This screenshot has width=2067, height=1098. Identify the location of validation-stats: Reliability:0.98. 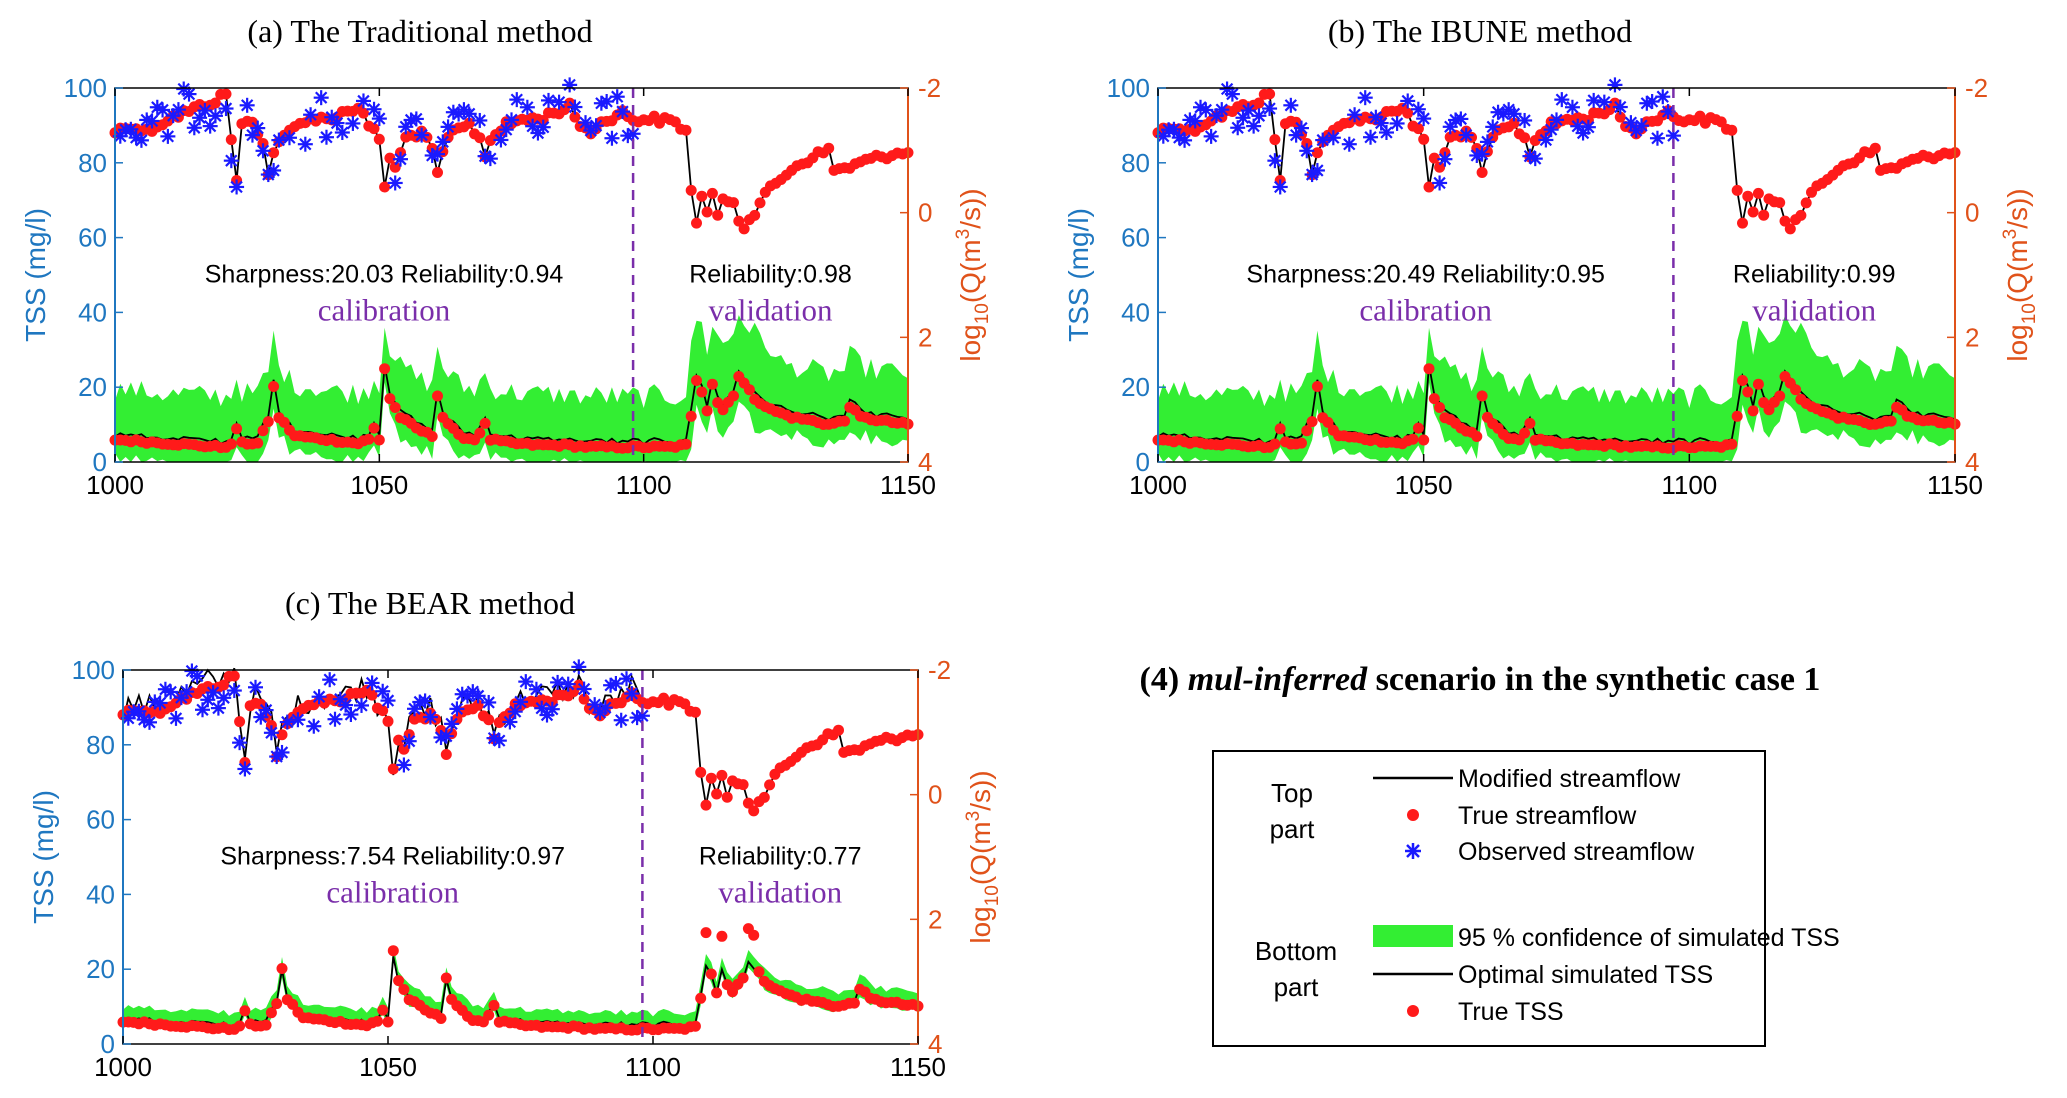
(770, 274).